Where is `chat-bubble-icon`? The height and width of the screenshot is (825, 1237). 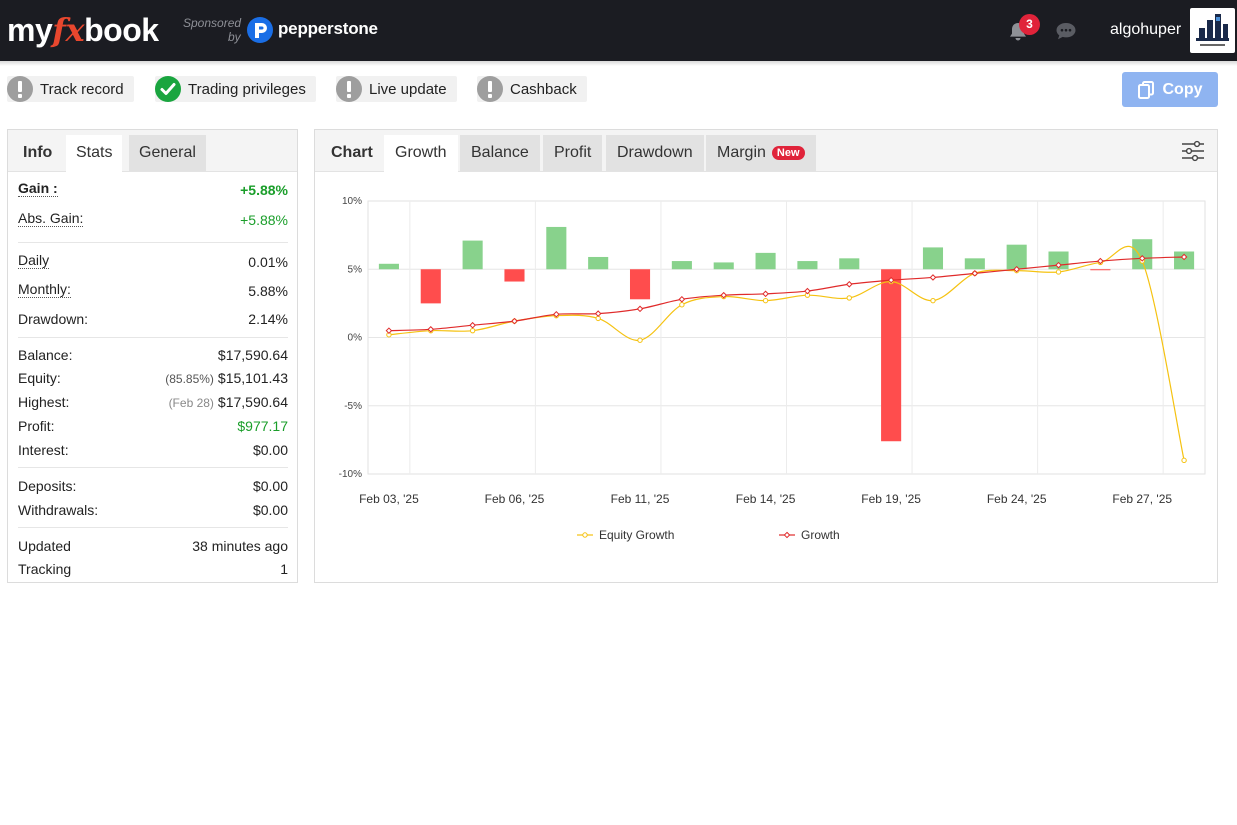 chat-bubble-icon is located at coordinates (1066, 31).